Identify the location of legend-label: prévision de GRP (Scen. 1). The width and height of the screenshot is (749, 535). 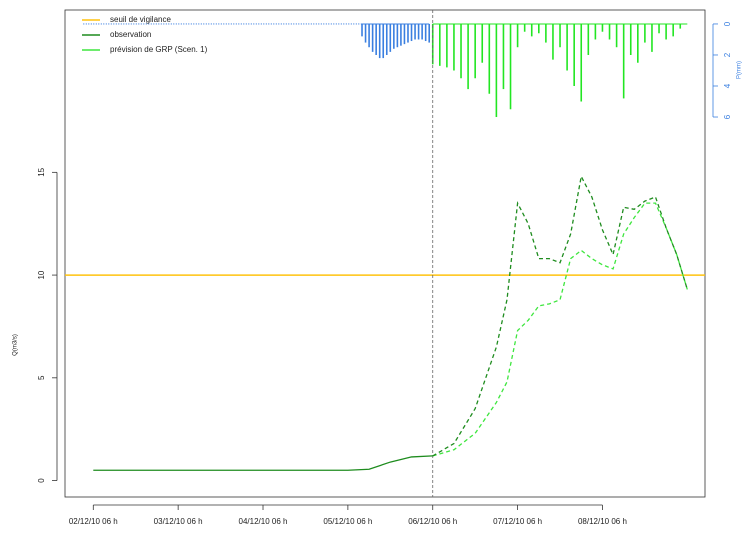
(159, 49).